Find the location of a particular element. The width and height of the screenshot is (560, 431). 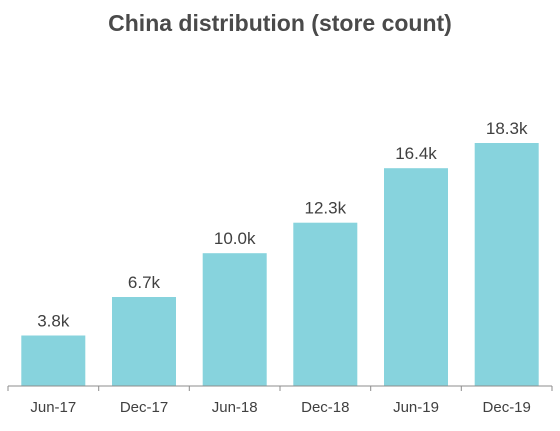

x-tick-label-dec-19: Dec-19 is located at coordinates (507, 407).